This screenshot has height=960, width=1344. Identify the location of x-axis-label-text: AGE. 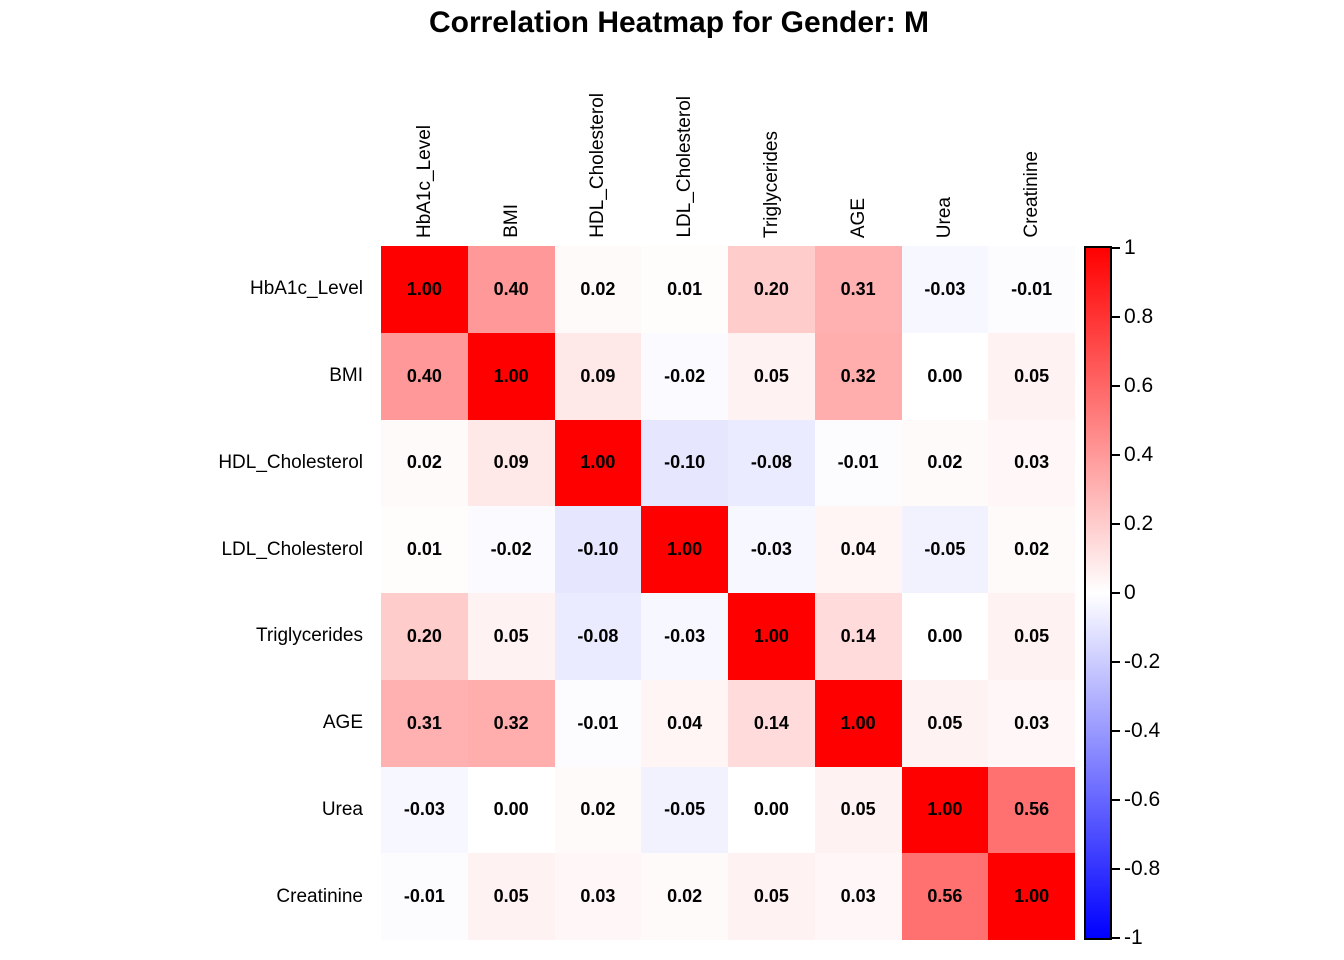
(858, 217).